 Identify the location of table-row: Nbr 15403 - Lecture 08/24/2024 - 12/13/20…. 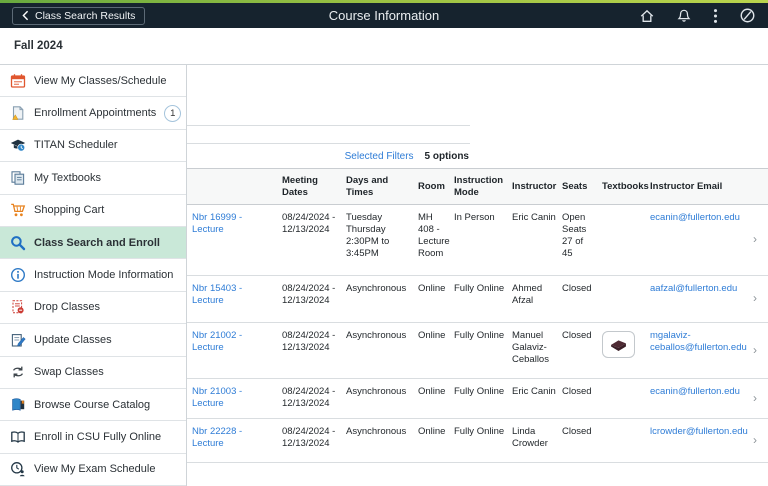
(477, 299).